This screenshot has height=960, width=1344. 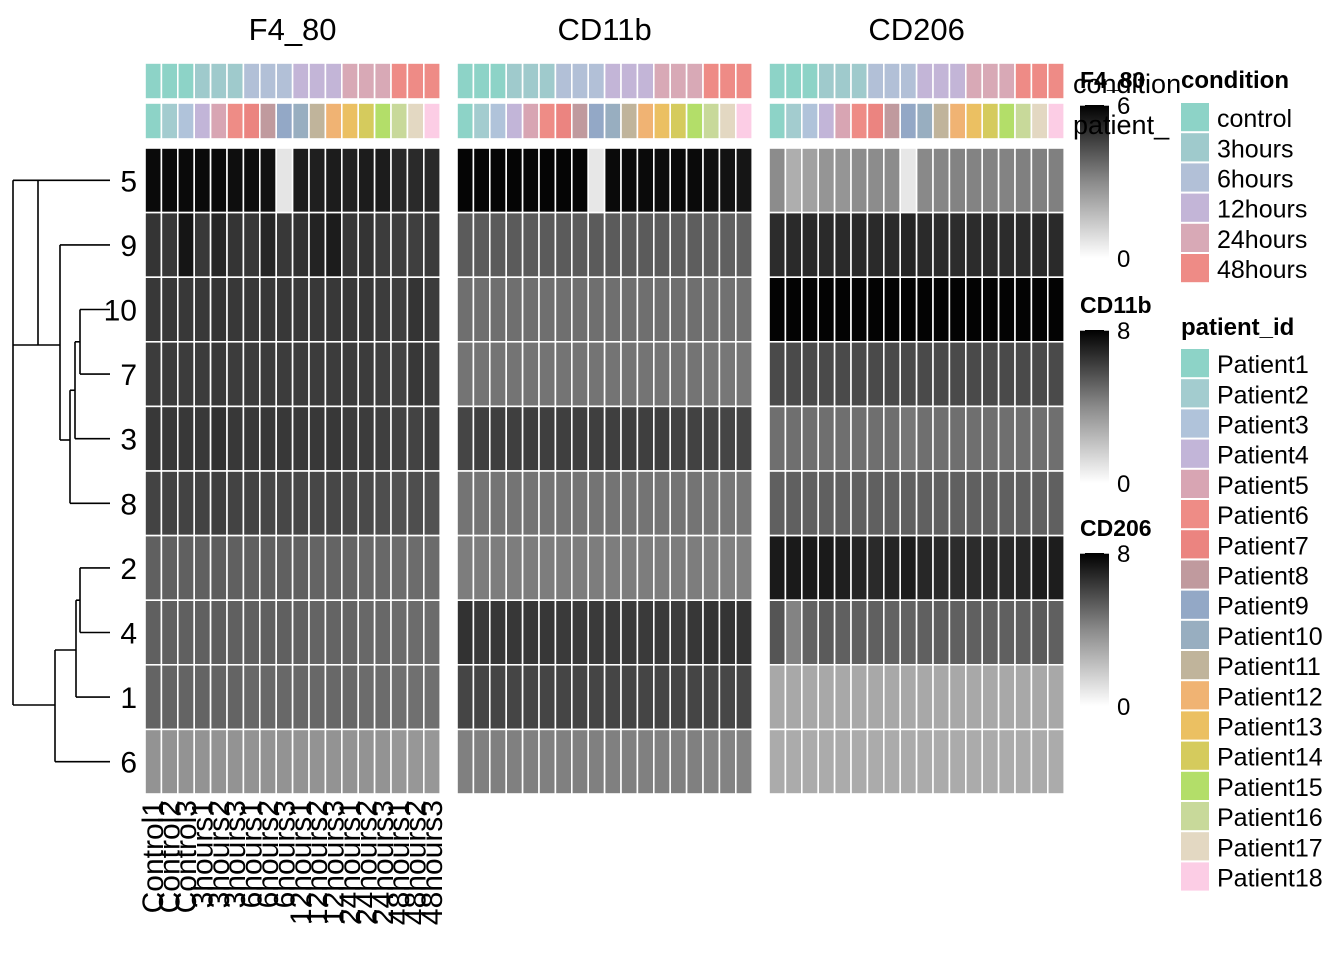 What do you see at coordinates (1123, 484) in the screenshot?
I see `color-scale-tick-label: 0` at bounding box center [1123, 484].